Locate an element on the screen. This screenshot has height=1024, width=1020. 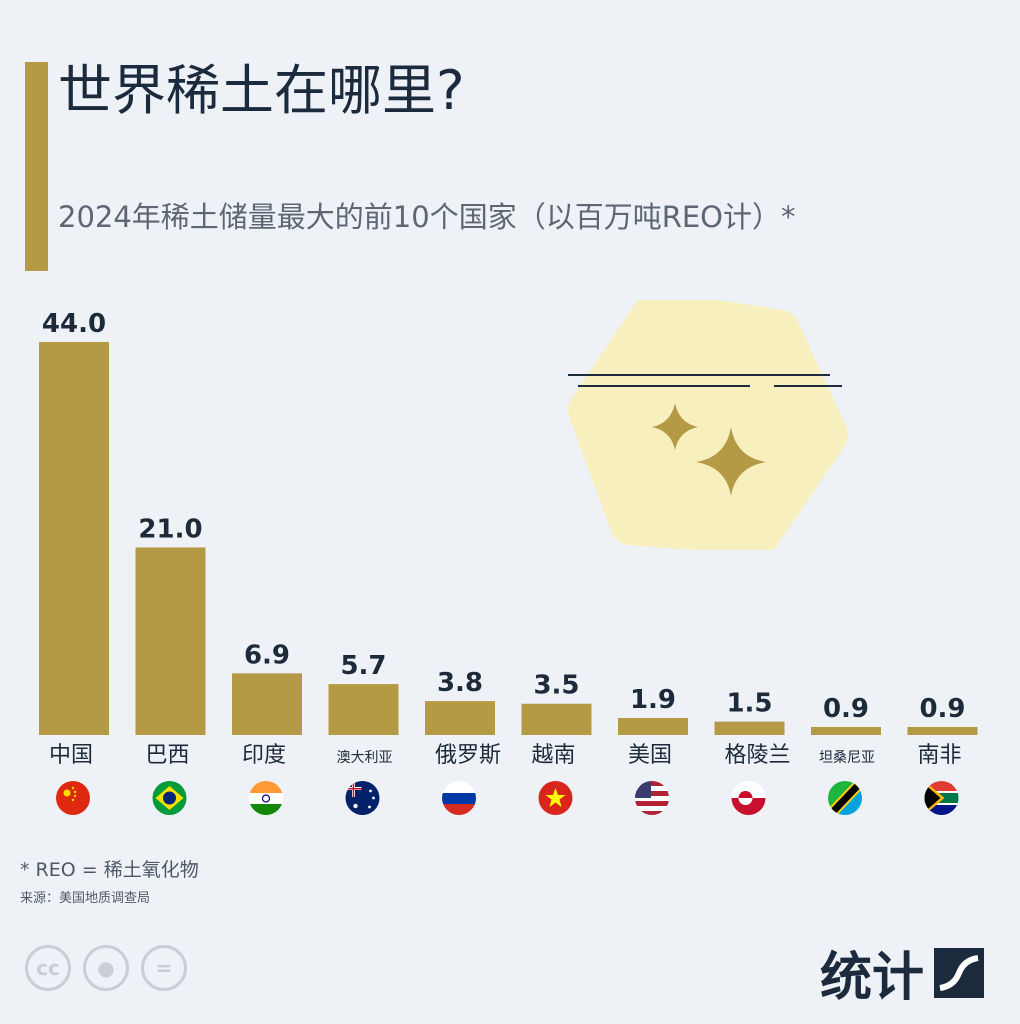
value-label-9: 0.9 is located at coordinates (942, 709).